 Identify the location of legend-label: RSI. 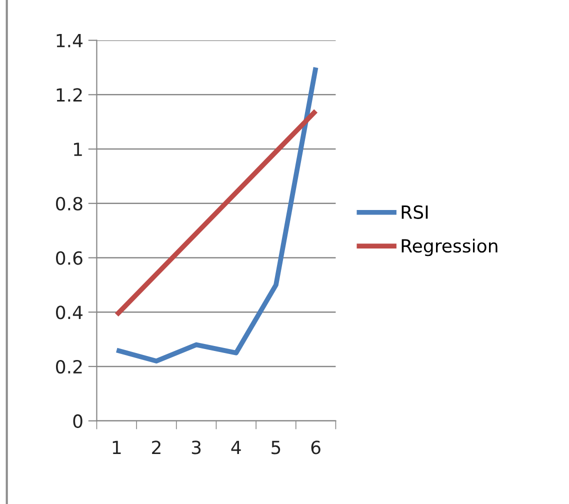
(415, 212).